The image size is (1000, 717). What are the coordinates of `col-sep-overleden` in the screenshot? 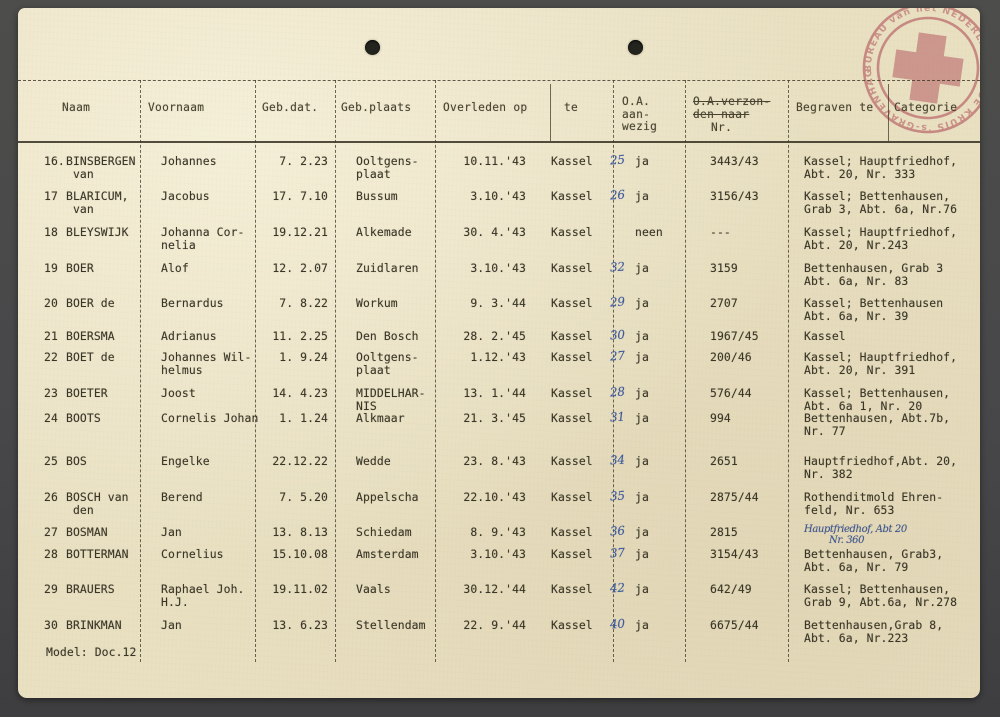 It's located at (550, 112).